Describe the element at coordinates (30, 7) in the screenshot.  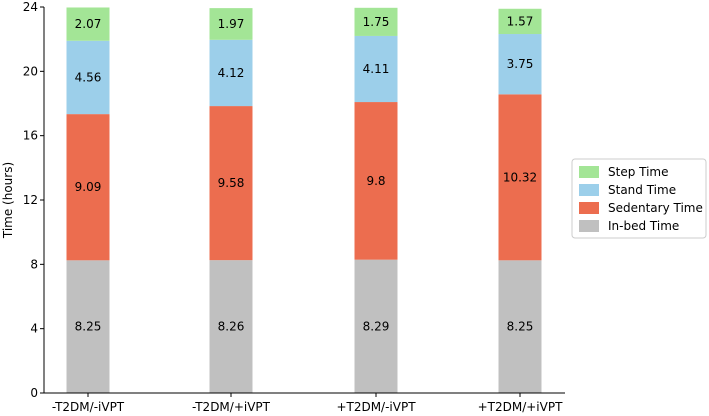
I see `y-tick-label: 24` at that location.